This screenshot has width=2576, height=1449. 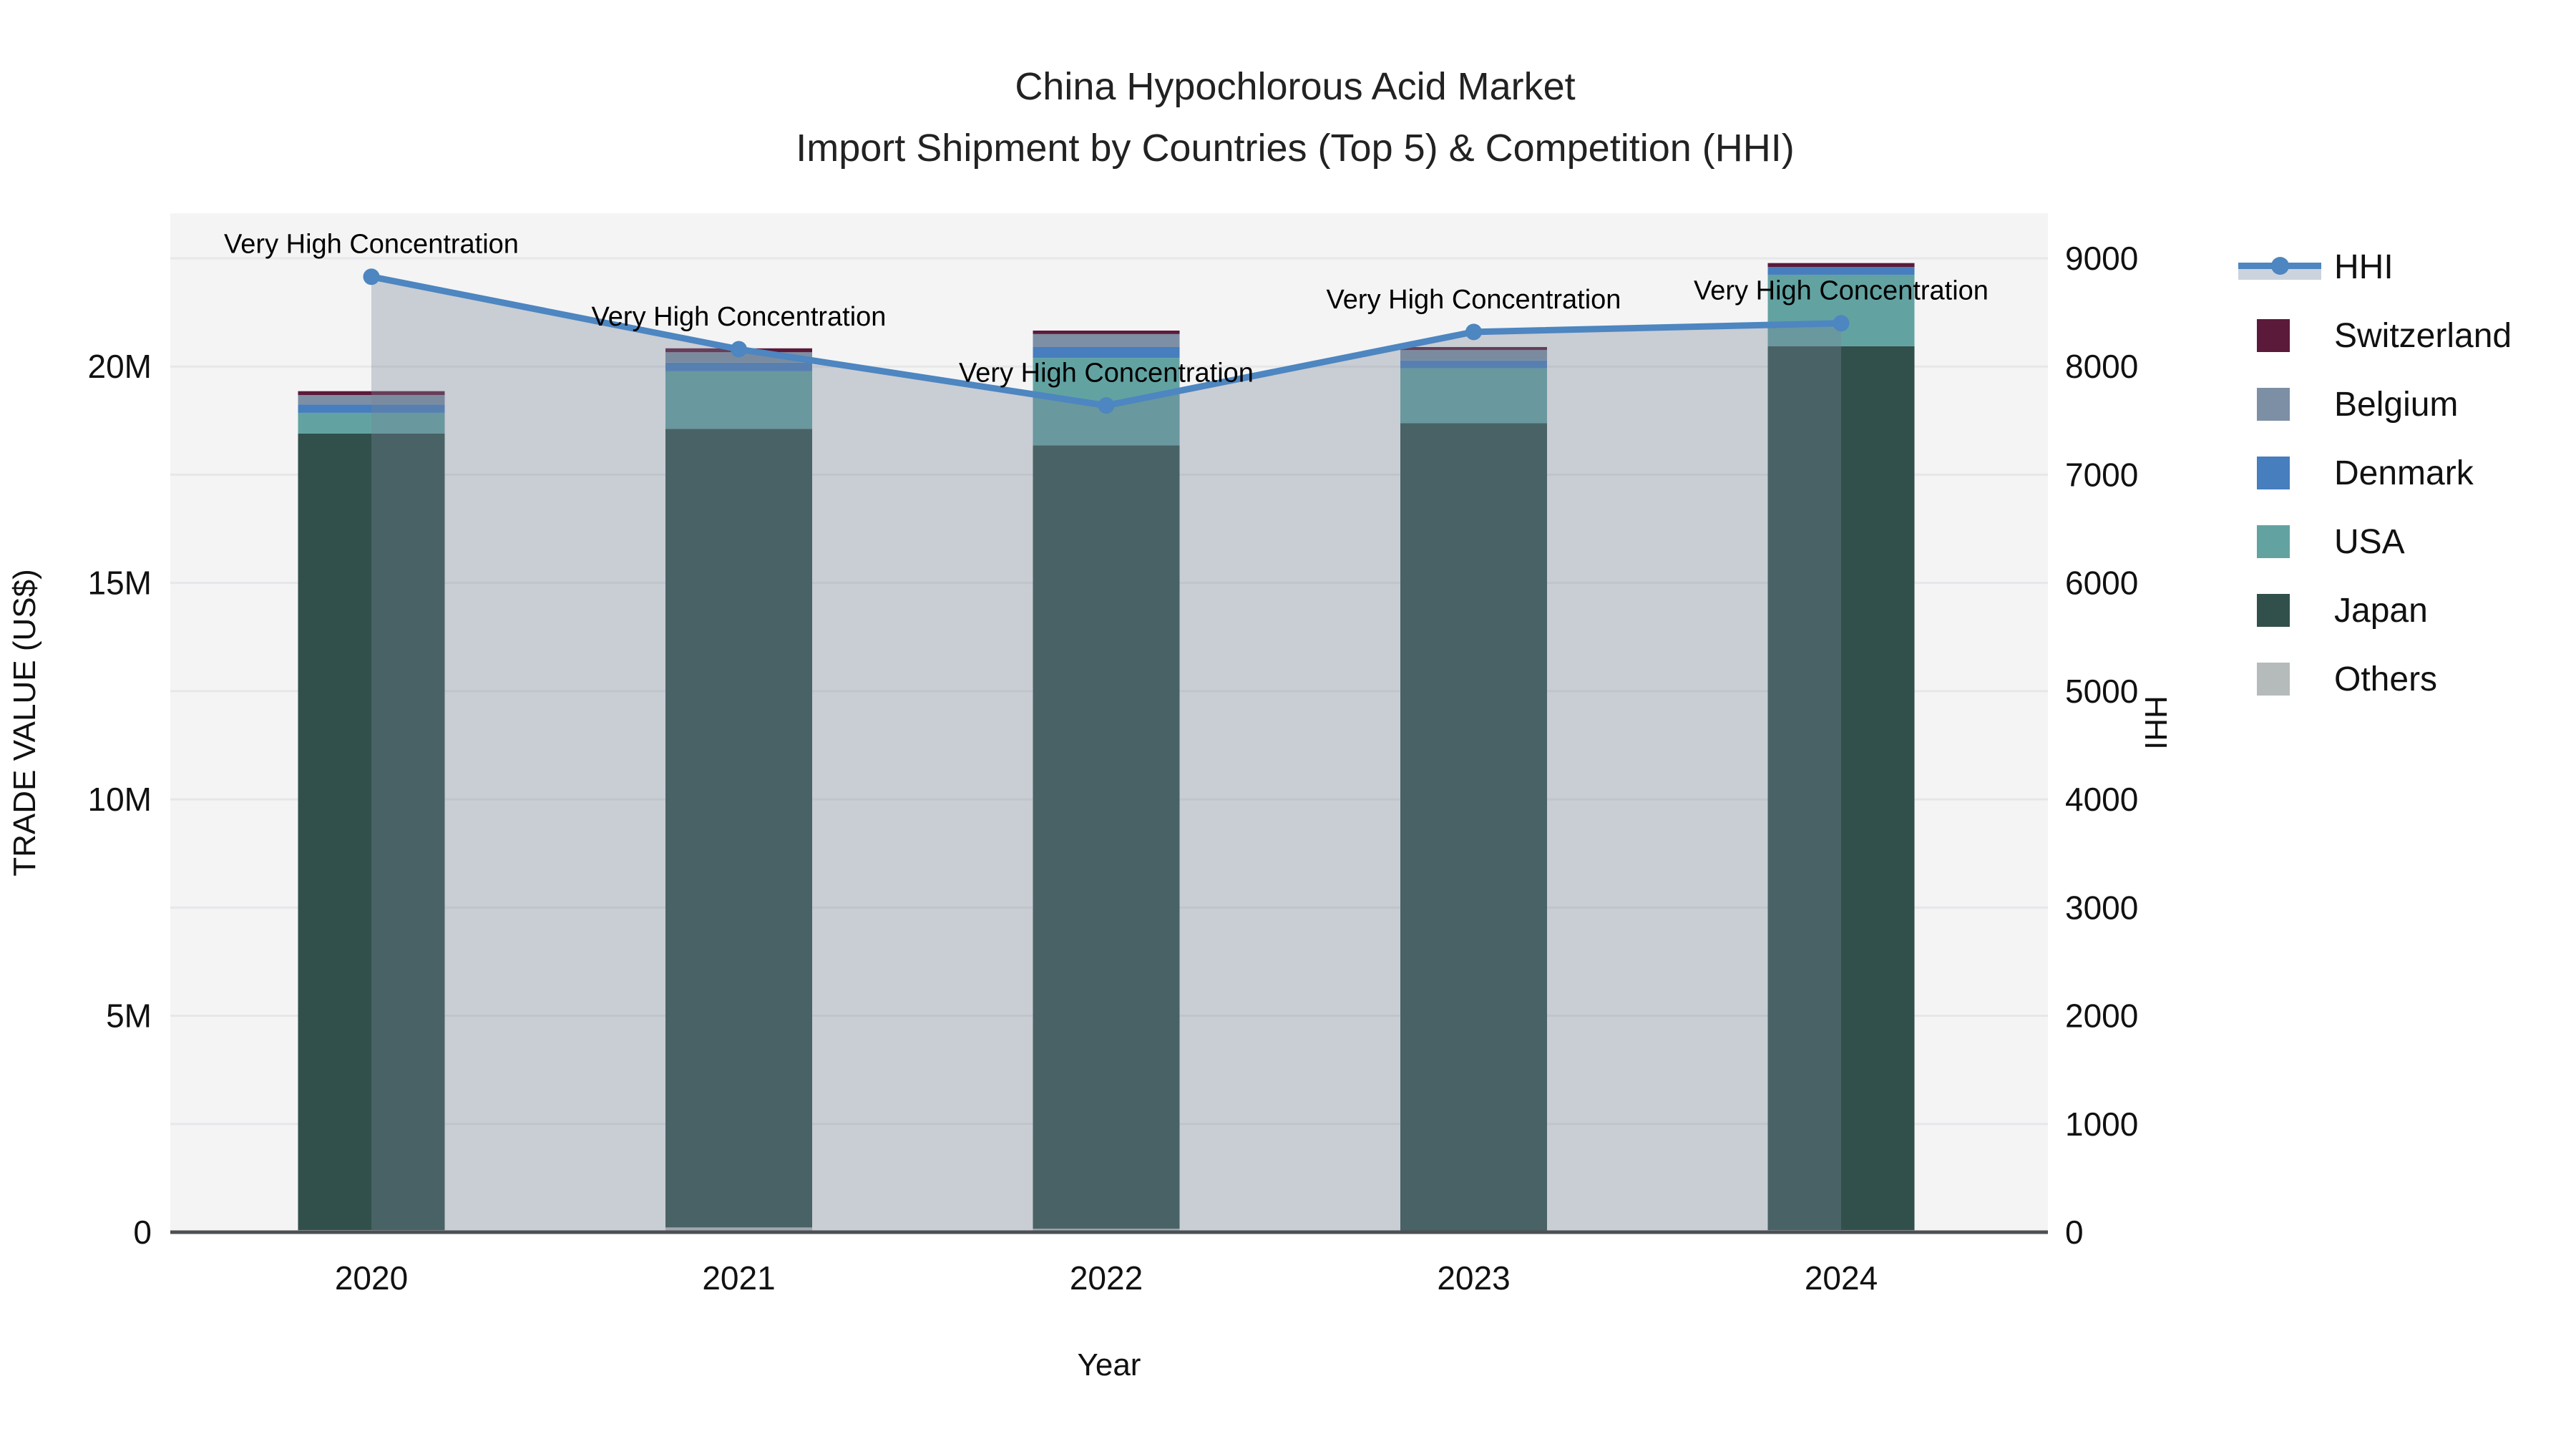 I want to click on bar-segment-usa-2021, so click(x=738, y=400).